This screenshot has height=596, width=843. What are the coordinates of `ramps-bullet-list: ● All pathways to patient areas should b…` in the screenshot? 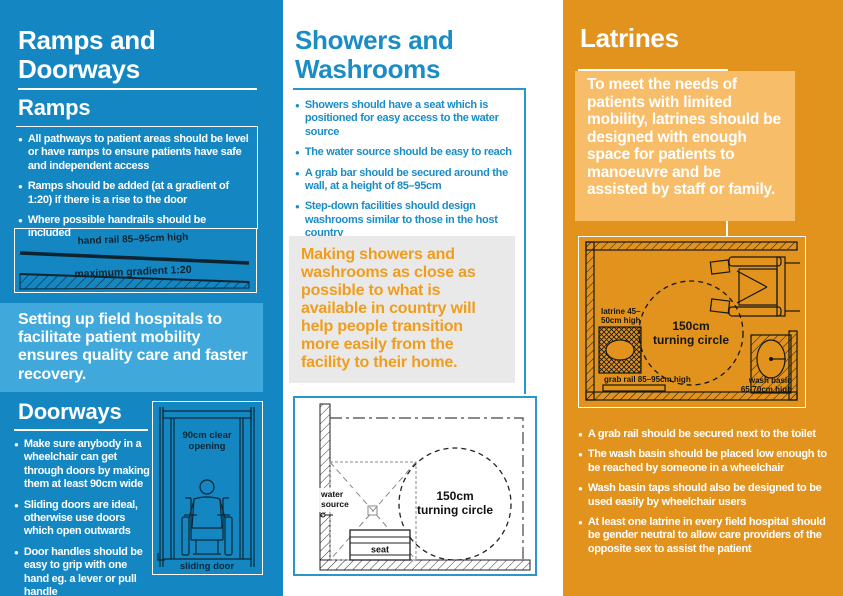 It's located at (134, 190).